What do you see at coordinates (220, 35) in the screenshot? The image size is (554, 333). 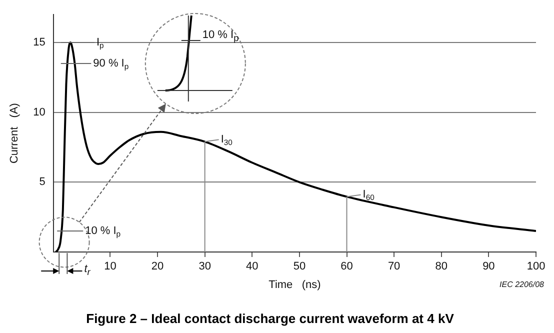 I see `annotation: 10 % I$_{p}$` at bounding box center [220, 35].